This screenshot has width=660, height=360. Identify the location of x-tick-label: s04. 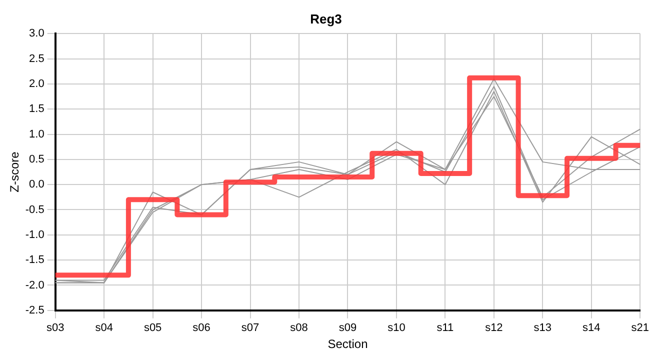
(104, 328).